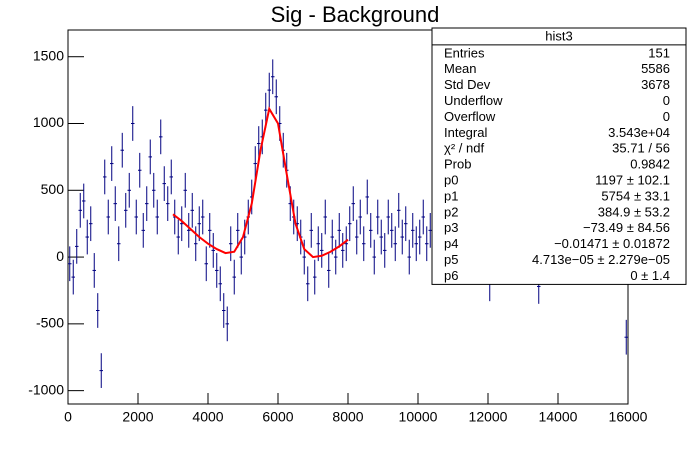 Image resolution: width=698 pixels, height=458 pixels. Describe the element at coordinates (451, 275) in the screenshot. I see `stats-label: p6` at that location.